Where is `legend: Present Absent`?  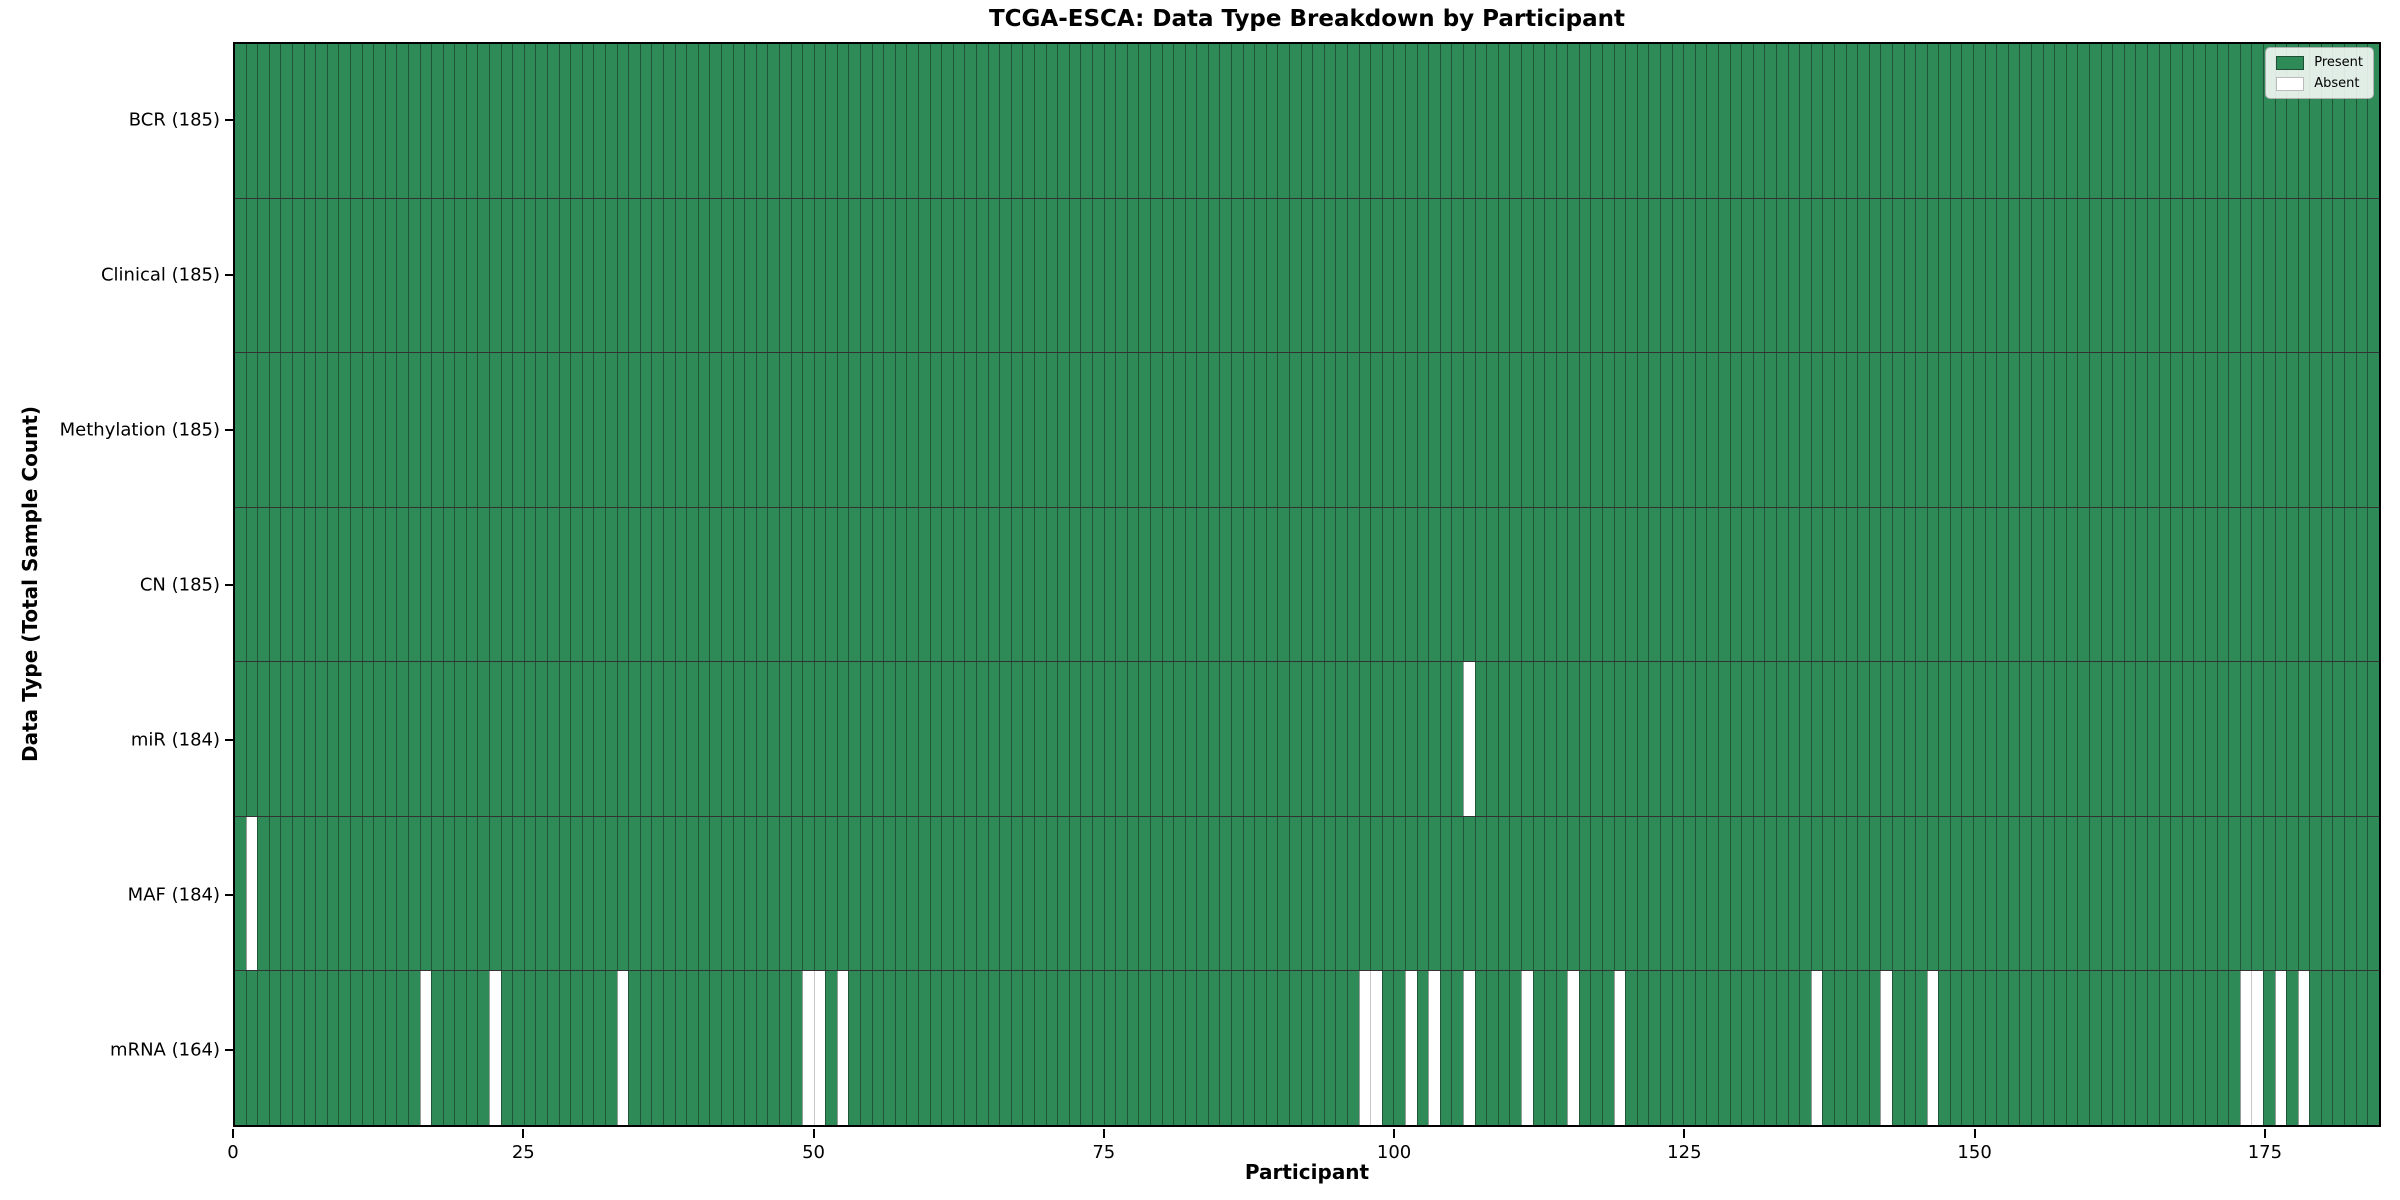 legend: Present Absent is located at coordinates (2319, 73).